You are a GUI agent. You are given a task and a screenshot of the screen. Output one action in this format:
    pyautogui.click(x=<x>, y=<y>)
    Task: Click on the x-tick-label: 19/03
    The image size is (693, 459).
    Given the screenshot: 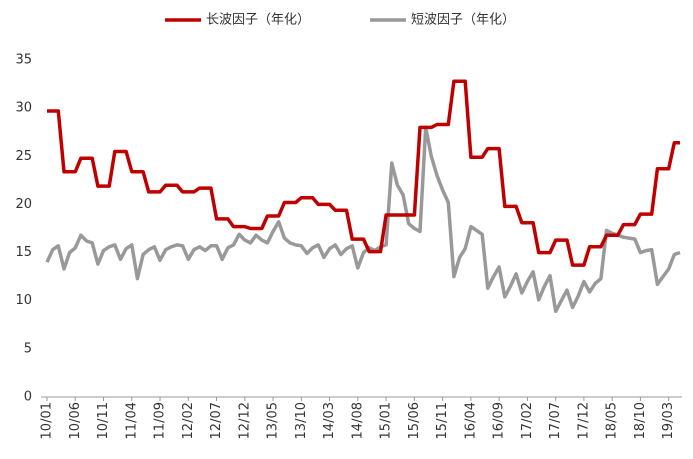 What is the action you would take?
    pyautogui.click(x=668, y=420)
    